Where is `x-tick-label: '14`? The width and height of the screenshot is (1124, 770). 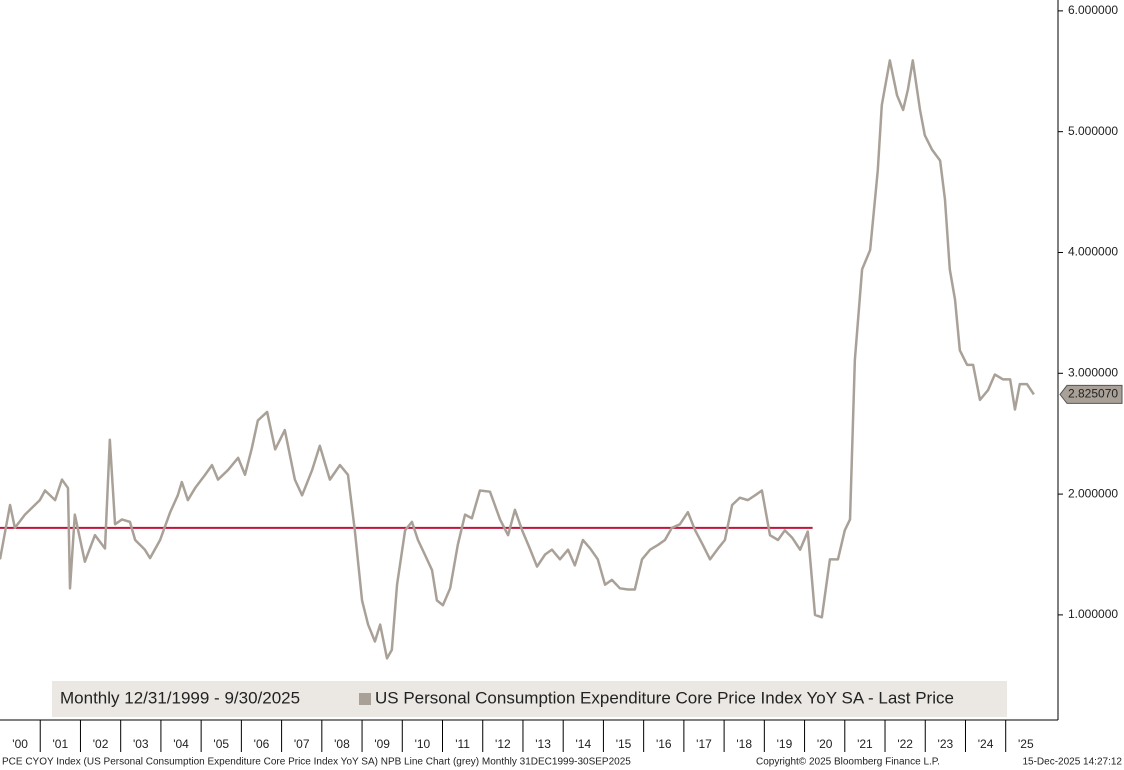 x-tick-label: '14 is located at coordinates (583, 744).